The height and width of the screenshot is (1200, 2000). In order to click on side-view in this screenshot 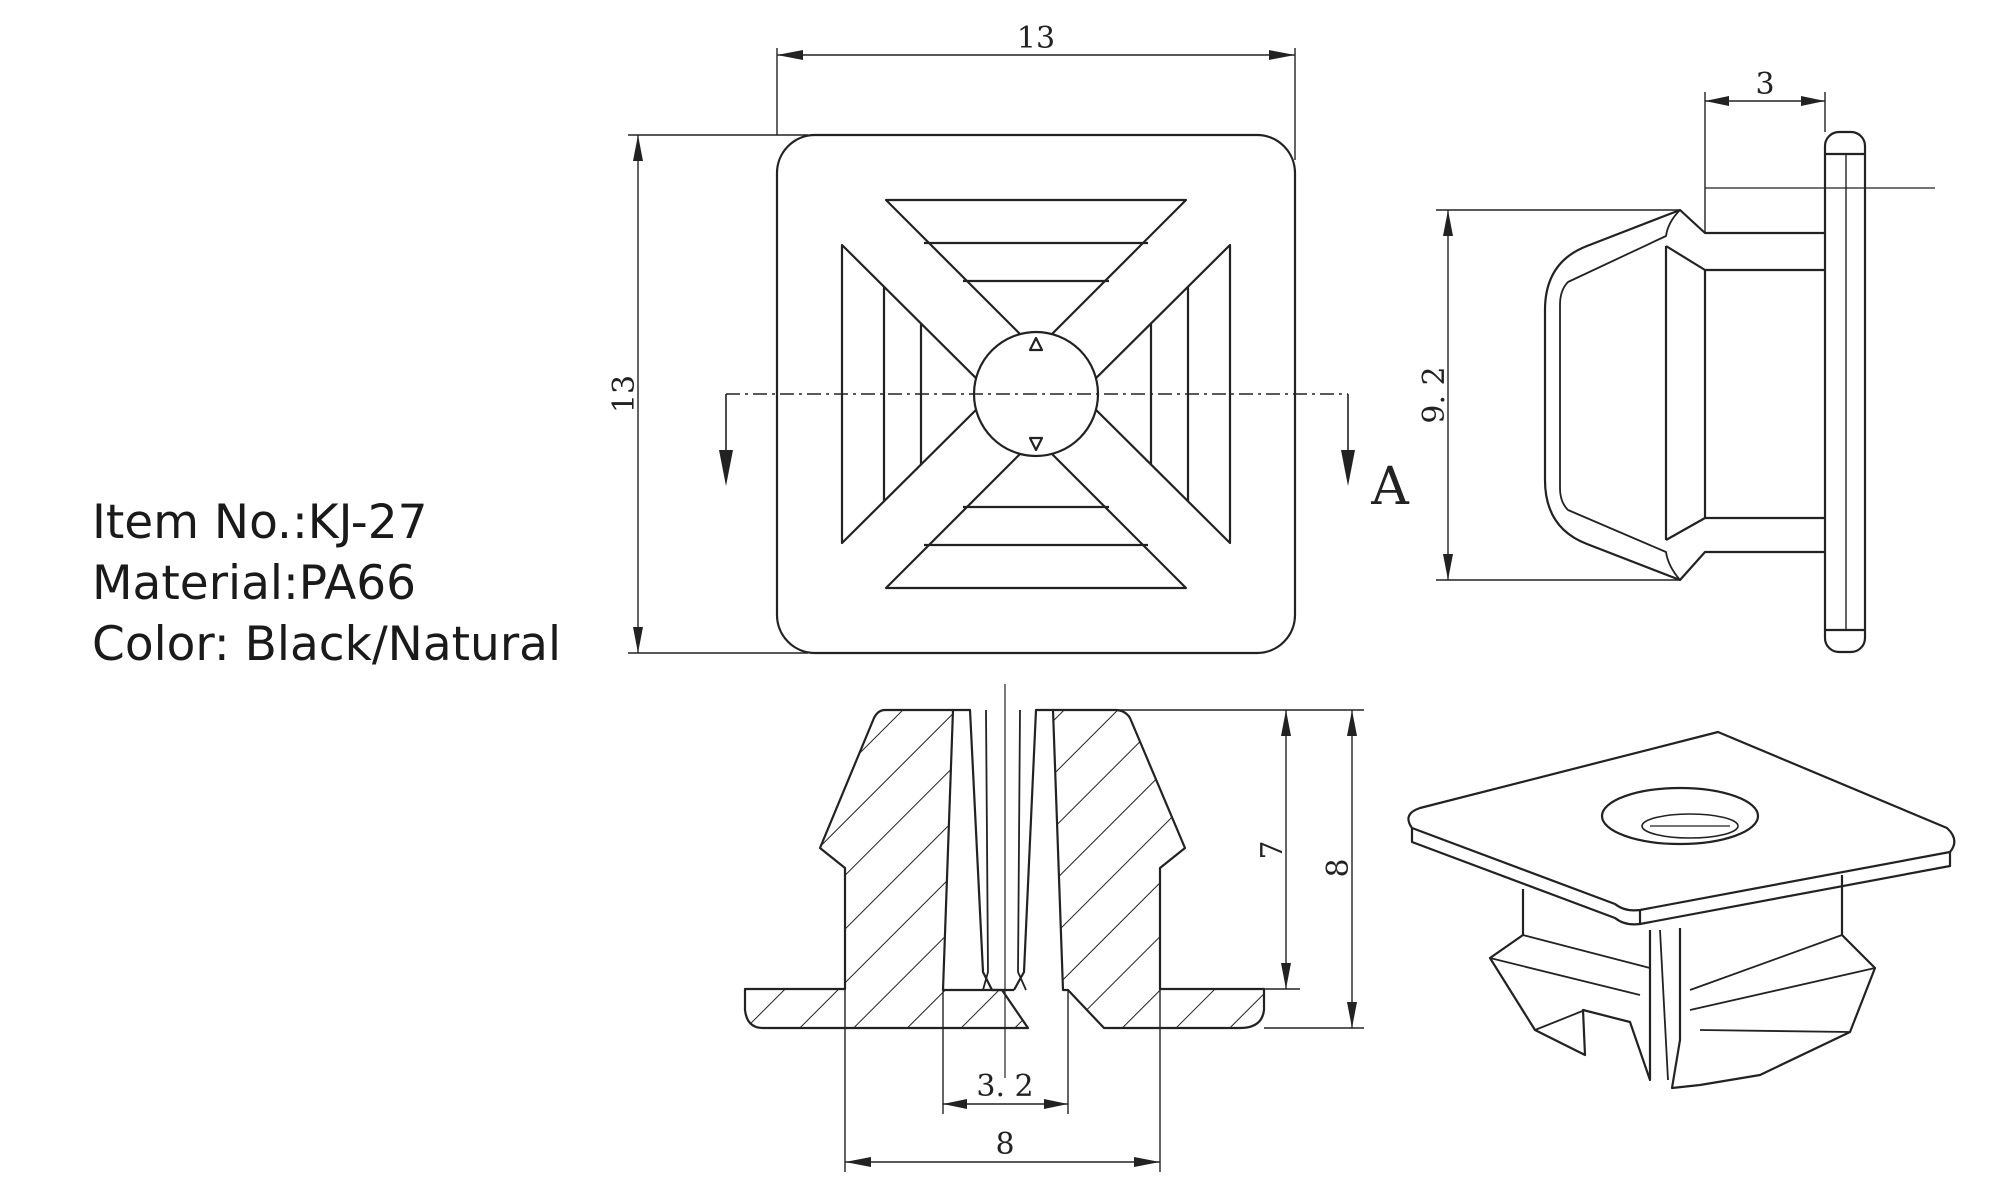, I will do `click(1685, 373)`.